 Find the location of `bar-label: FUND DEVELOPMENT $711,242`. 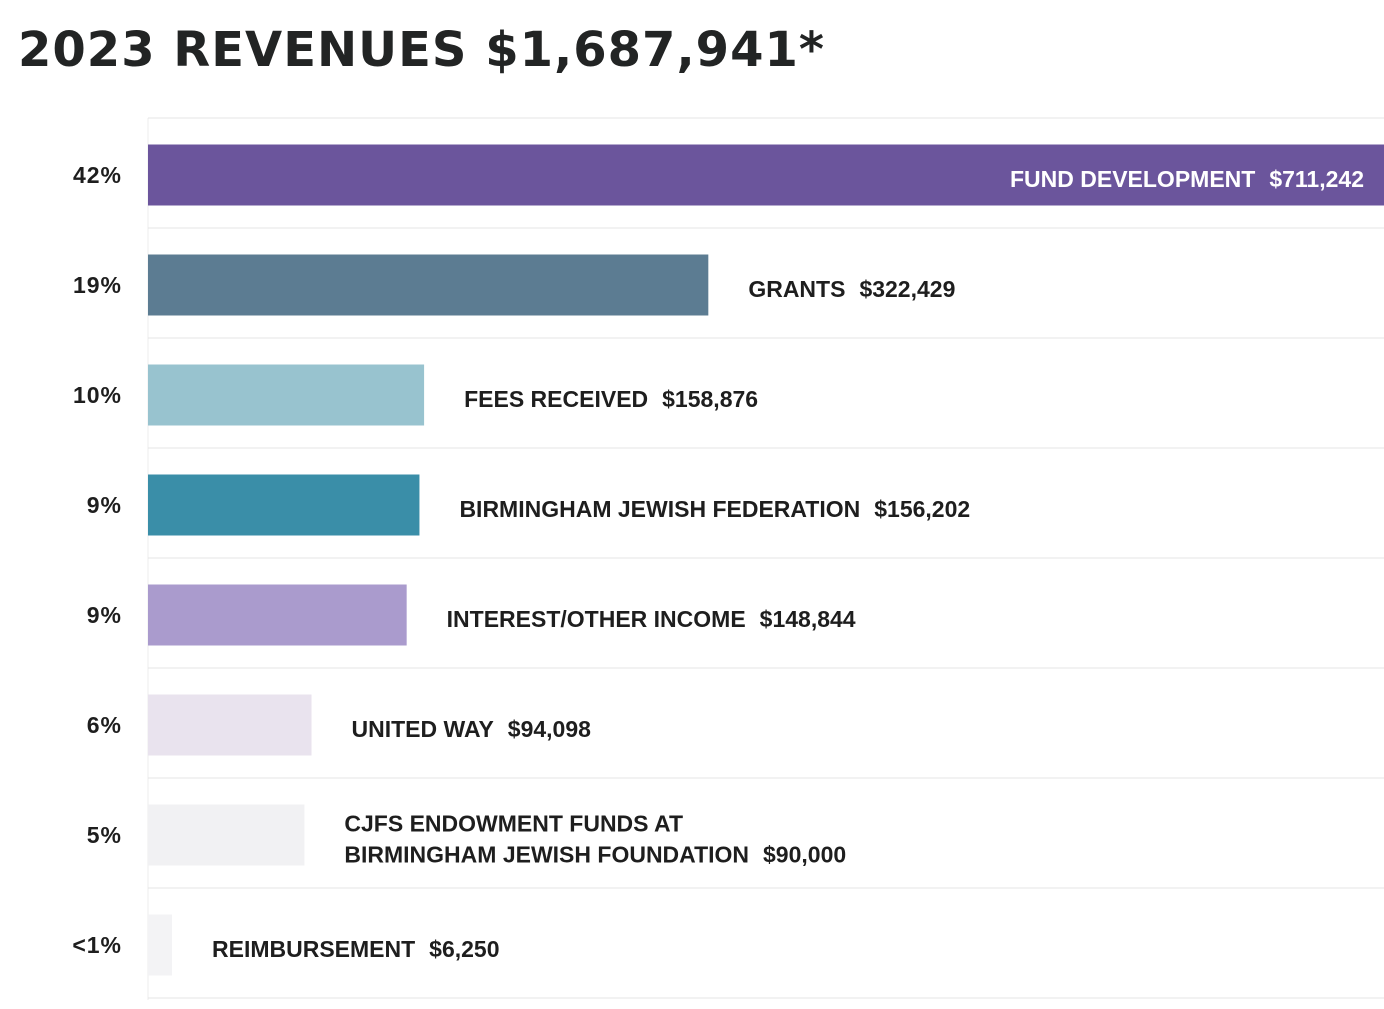

bar-label: FUND DEVELOPMENT $711,242 is located at coordinates (1187, 179).